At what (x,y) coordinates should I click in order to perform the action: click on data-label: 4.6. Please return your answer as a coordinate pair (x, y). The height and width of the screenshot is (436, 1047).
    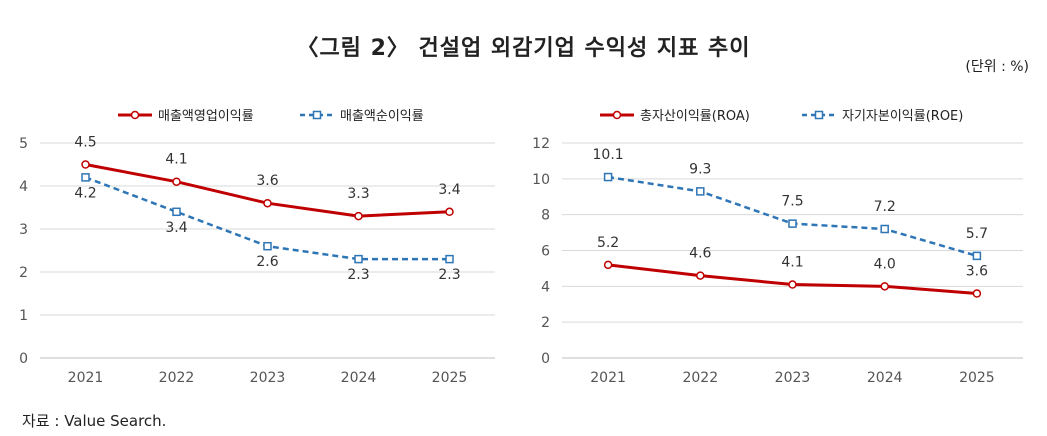
    Looking at the image, I should click on (700, 254).